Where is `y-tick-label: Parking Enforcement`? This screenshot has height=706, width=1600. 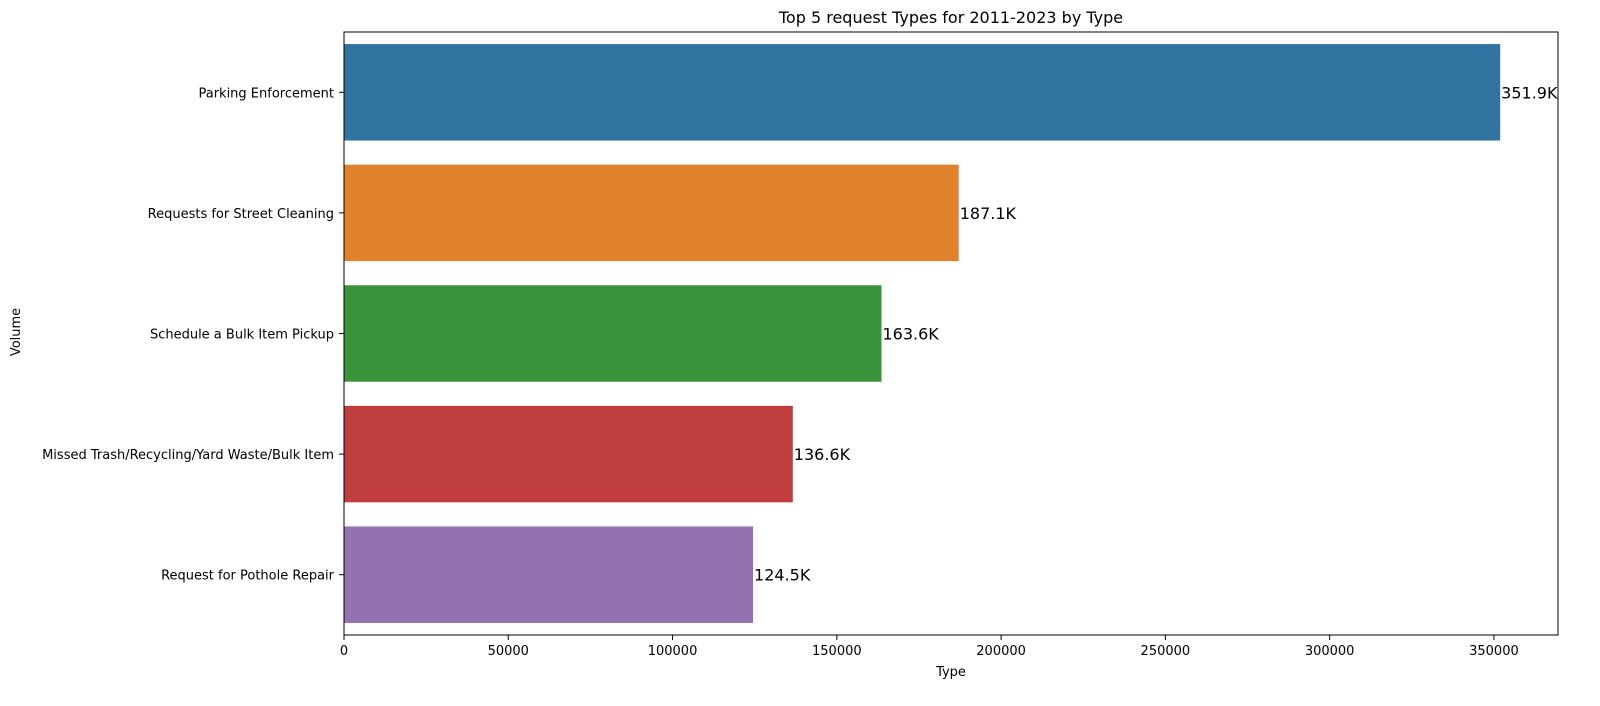 y-tick-label: Parking Enforcement is located at coordinates (266, 93).